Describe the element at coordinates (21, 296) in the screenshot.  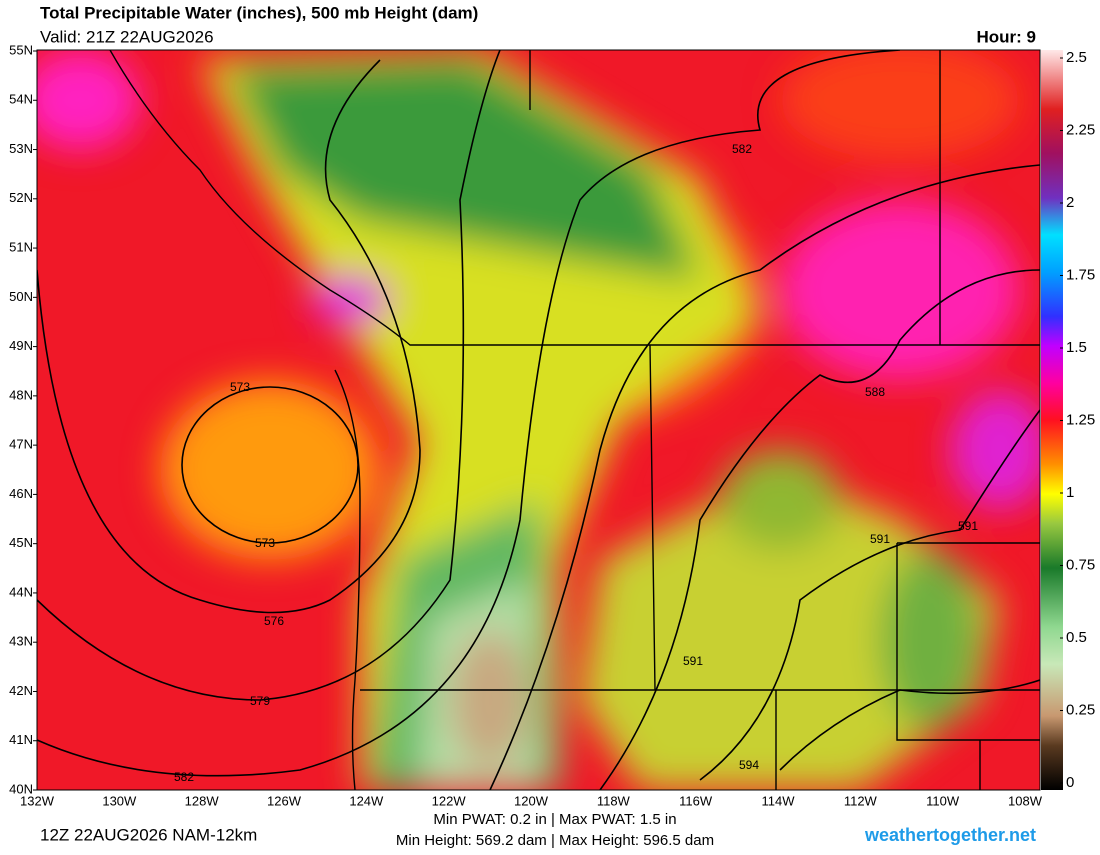
I see `lat-label: 50N` at that location.